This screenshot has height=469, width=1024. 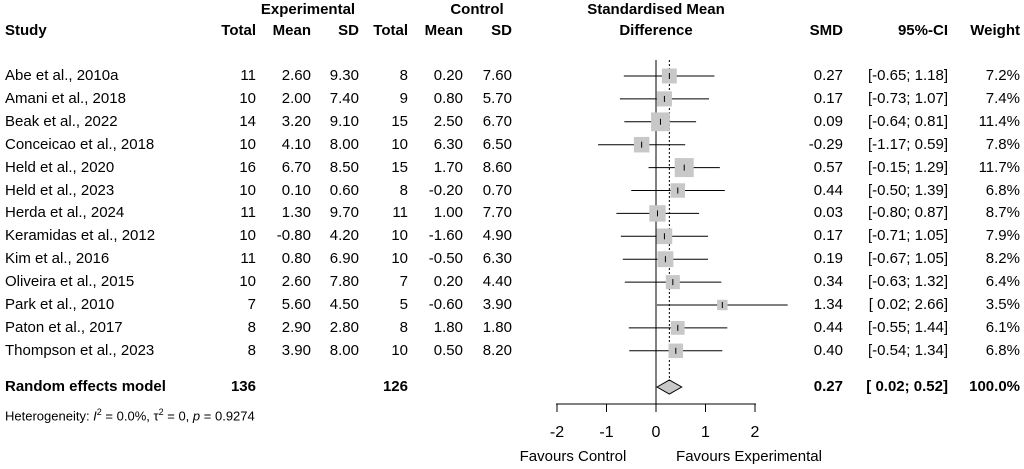 What do you see at coordinates (296, 304) in the screenshot?
I see `experimental-mean: 5.60` at bounding box center [296, 304].